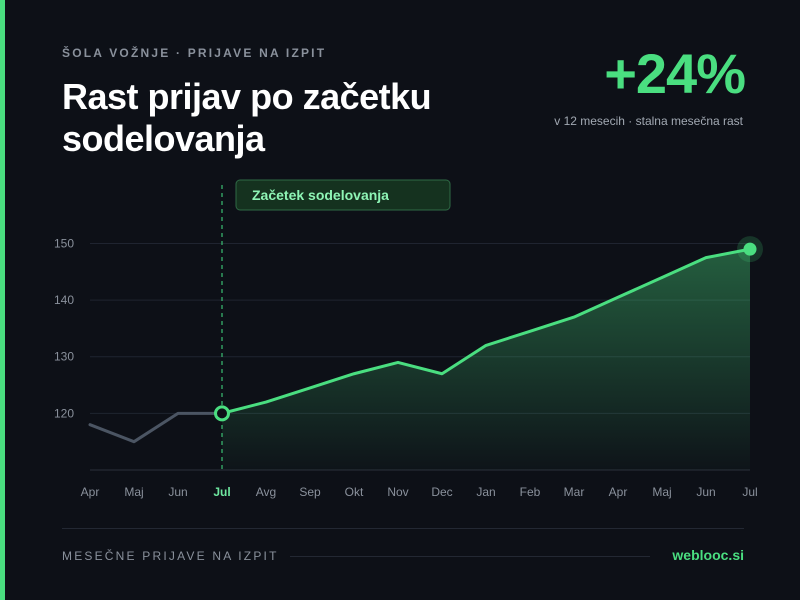  I want to click on x-tick-label: Nov, so click(397, 492).